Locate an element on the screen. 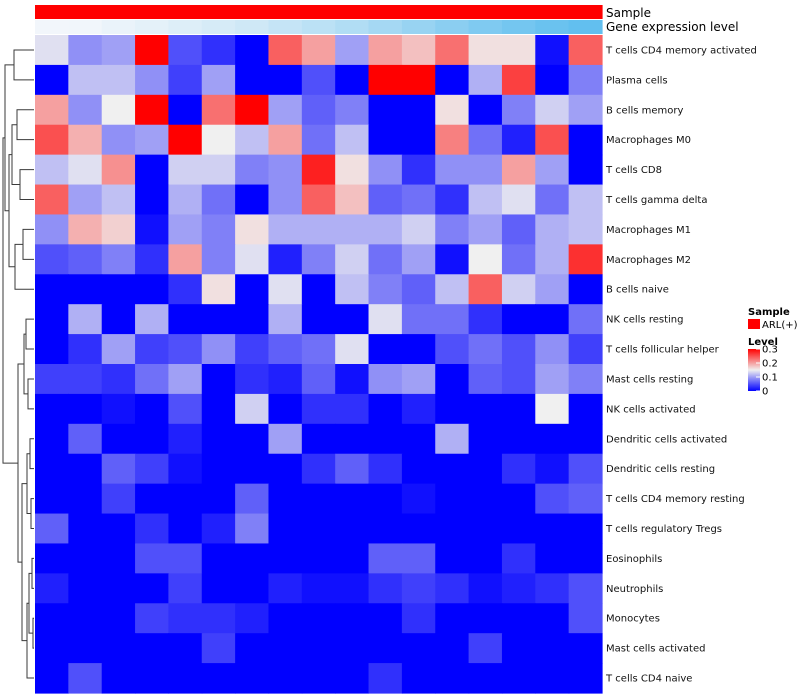 The width and height of the screenshot is (800, 700). legend-tick-label: 0.2 is located at coordinates (770, 364).